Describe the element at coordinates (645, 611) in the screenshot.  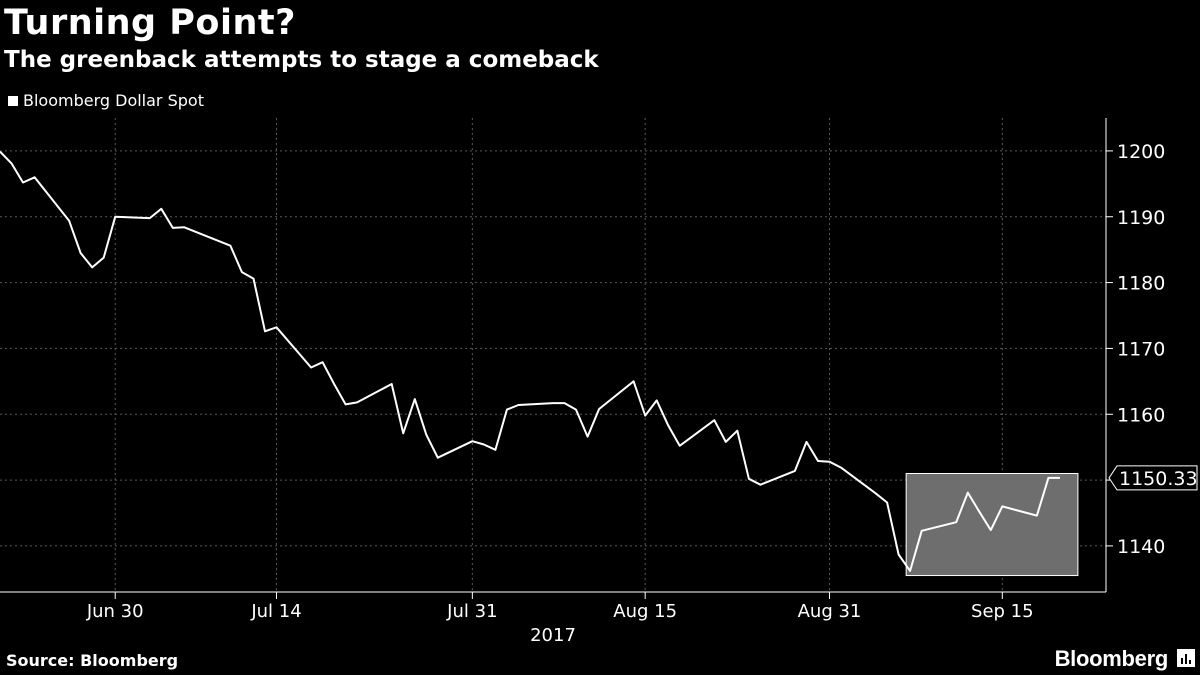
I see `x-tick-label: Aug 15` at that location.